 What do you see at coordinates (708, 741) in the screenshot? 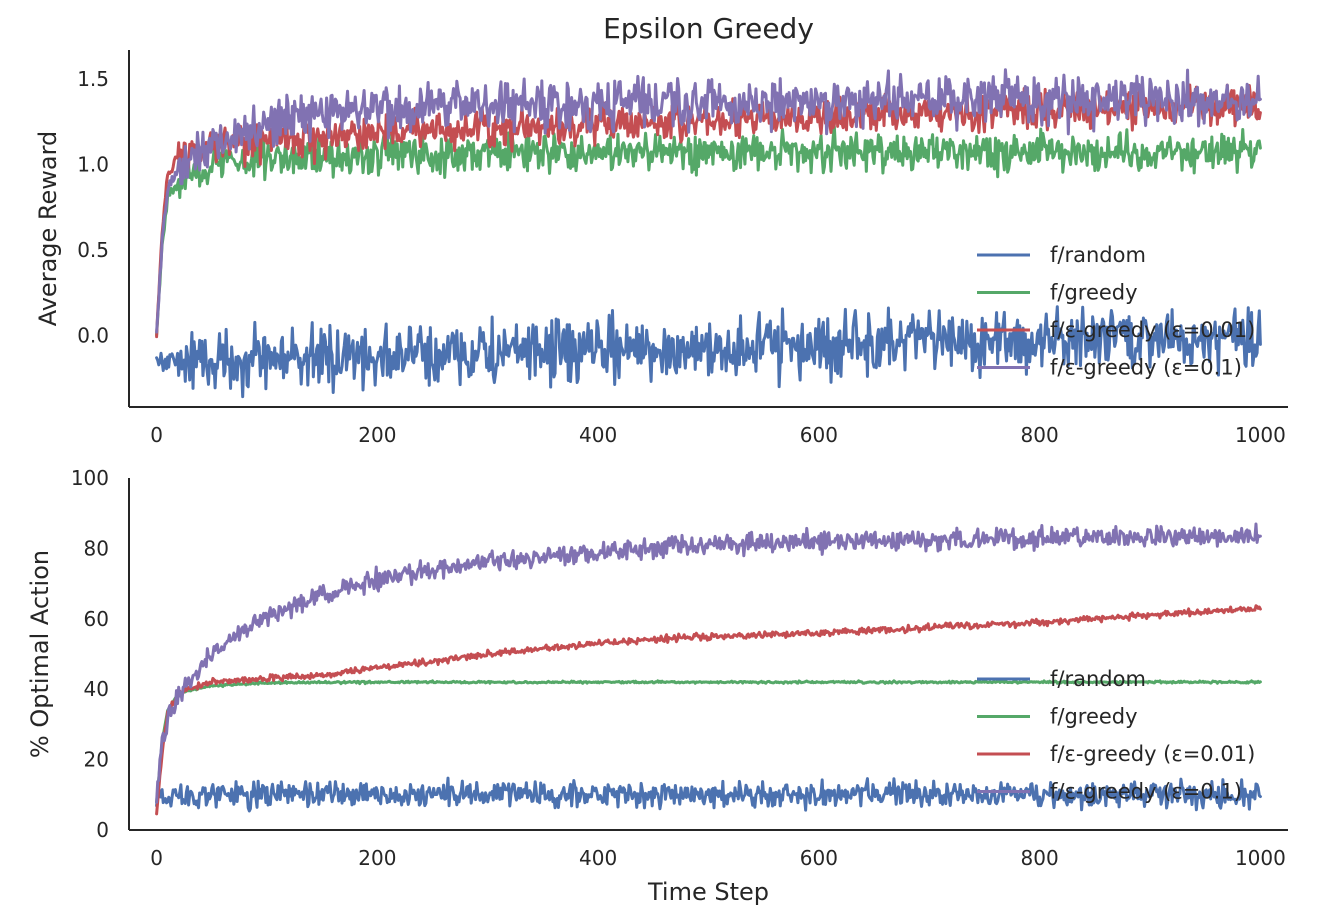
I see `series-line-greedy` at bounding box center [708, 741].